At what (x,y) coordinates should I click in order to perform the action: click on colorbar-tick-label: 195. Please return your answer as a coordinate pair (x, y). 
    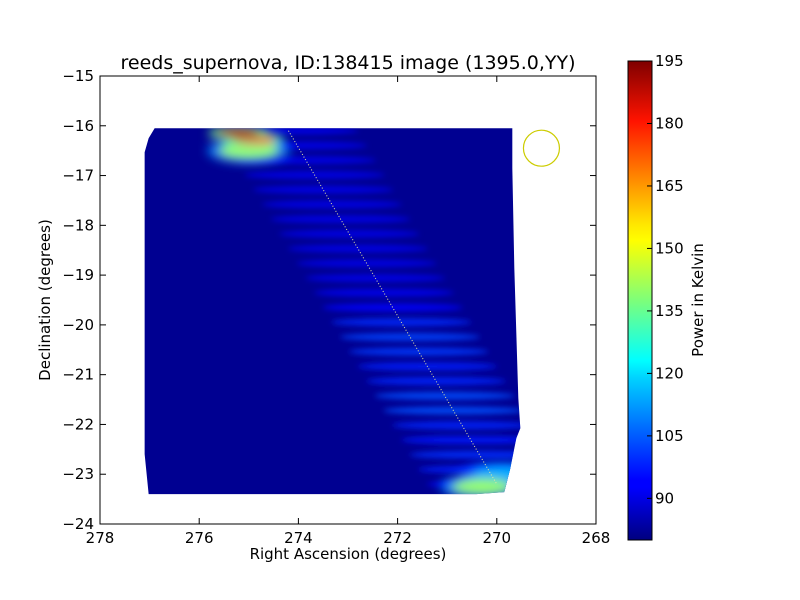
    Looking at the image, I should click on (669, 61).